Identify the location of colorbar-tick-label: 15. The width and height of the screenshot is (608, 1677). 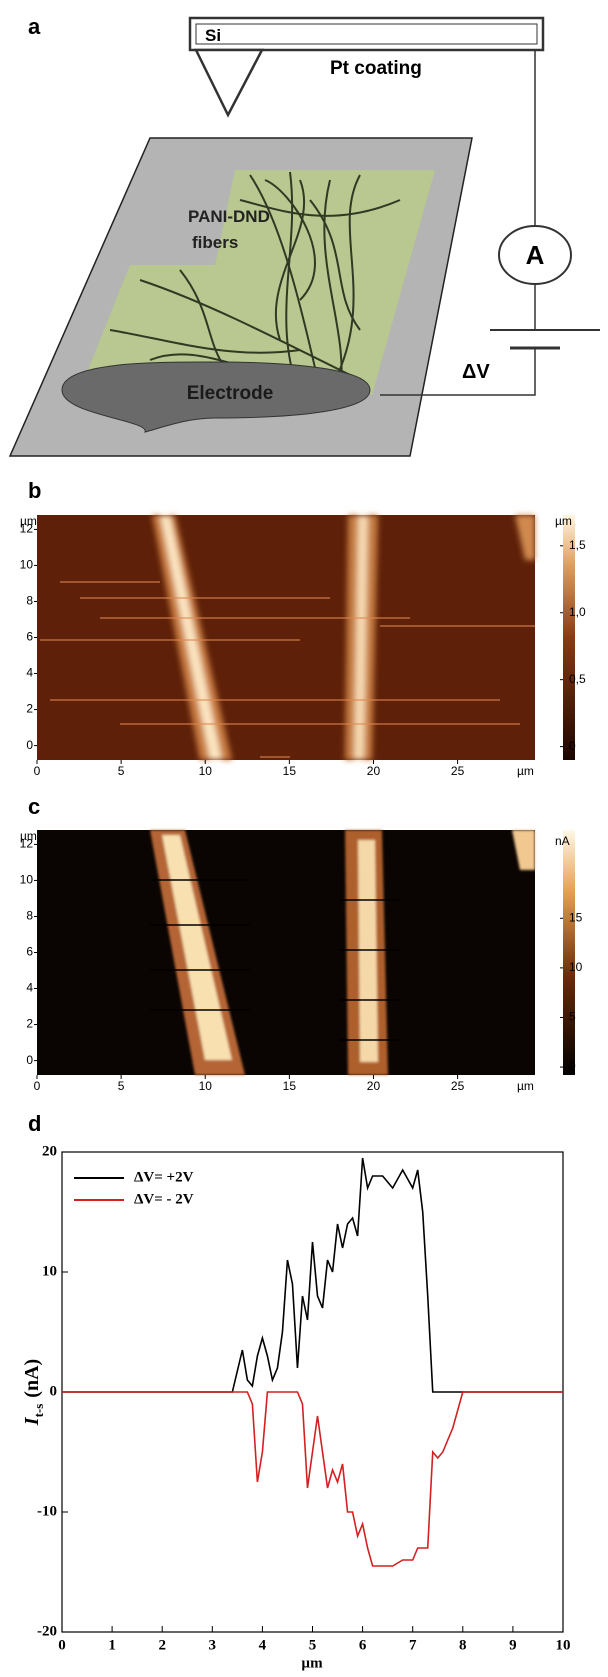
(576, 917).